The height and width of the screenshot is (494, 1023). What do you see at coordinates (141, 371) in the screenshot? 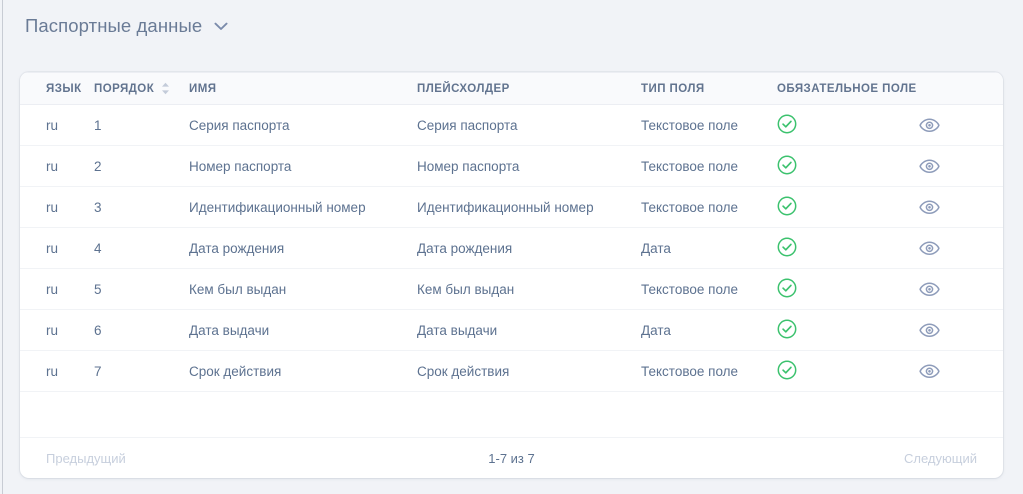
I see `cell-order: 7` at bounding box center [141, 371].